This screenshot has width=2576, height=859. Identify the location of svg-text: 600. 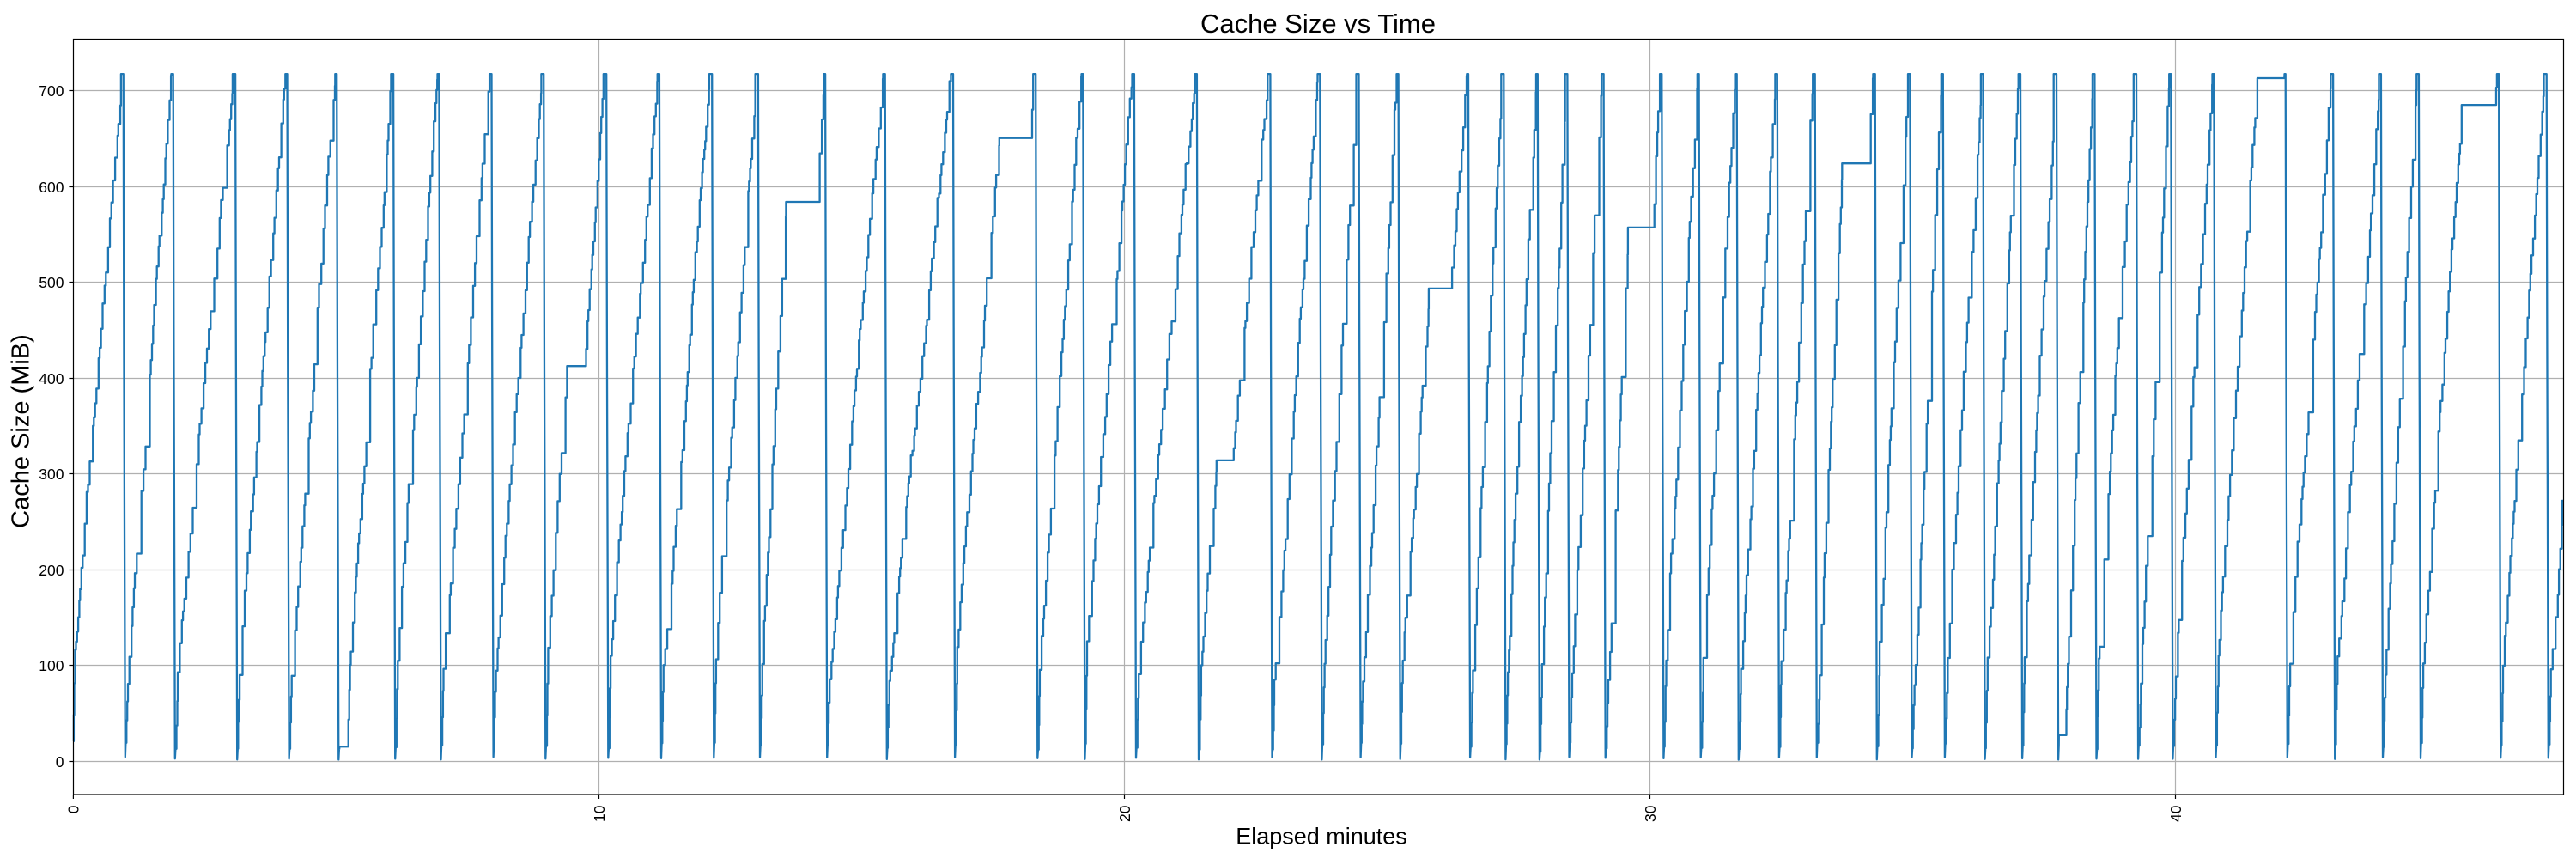
(52, 188).